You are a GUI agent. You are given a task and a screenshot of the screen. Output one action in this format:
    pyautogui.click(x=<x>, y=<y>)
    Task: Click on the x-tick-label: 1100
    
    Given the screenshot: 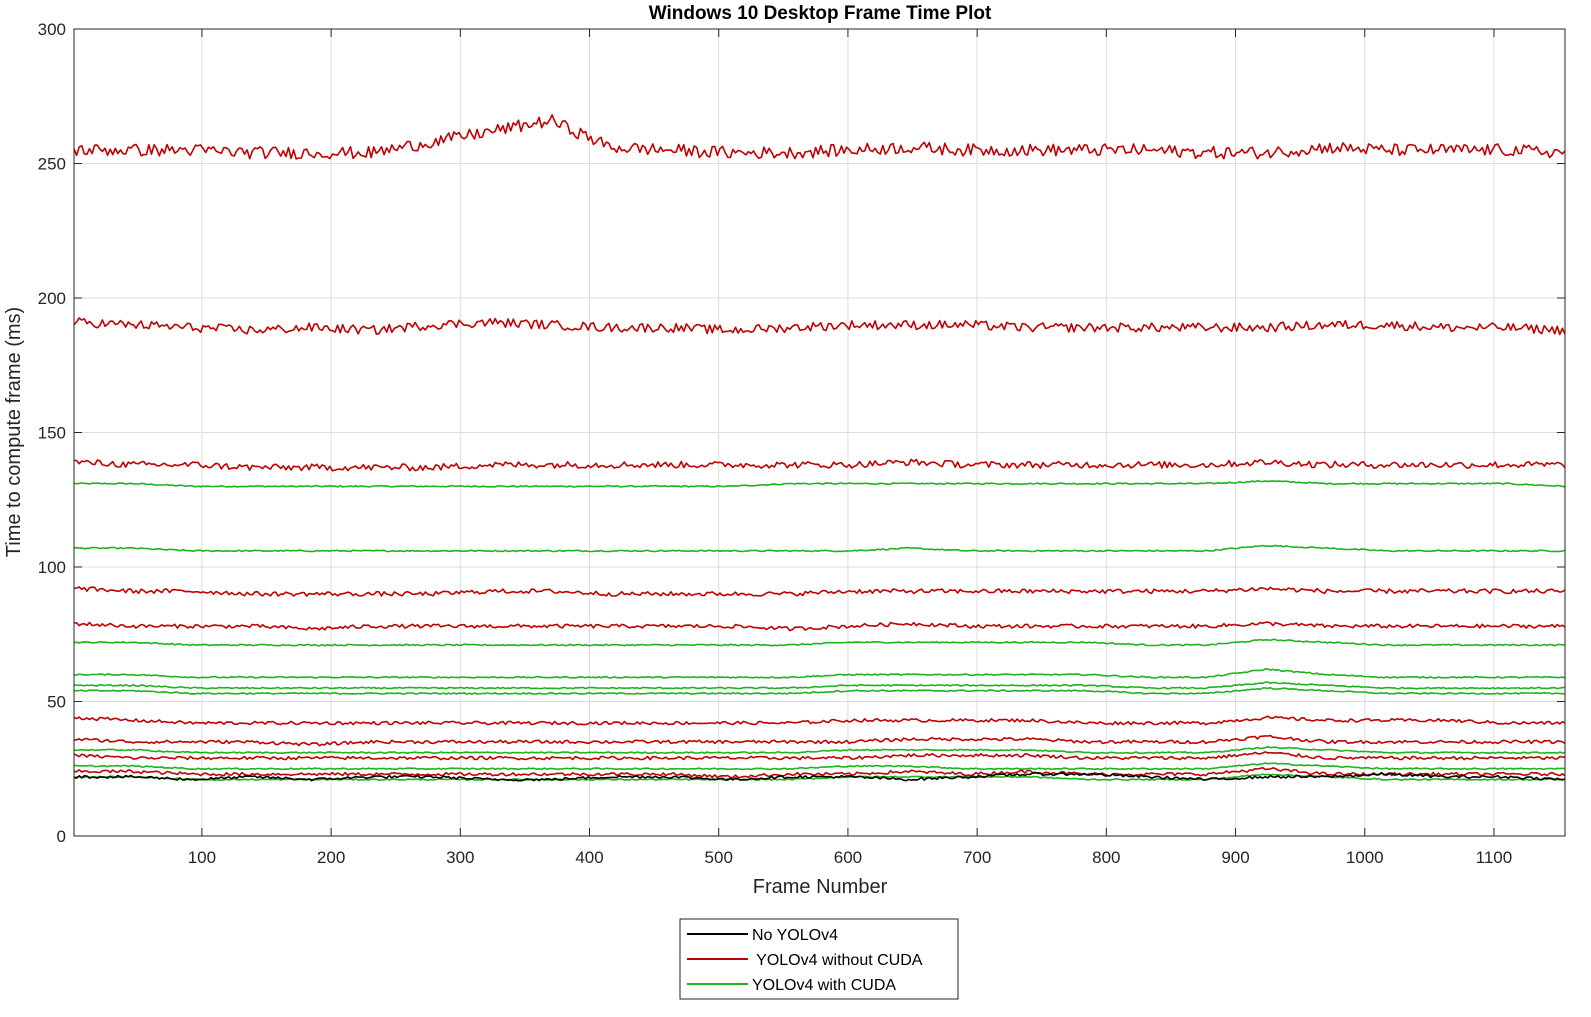 What is the action you would take?
    pyautogui.click(x=1494, y=857)
    